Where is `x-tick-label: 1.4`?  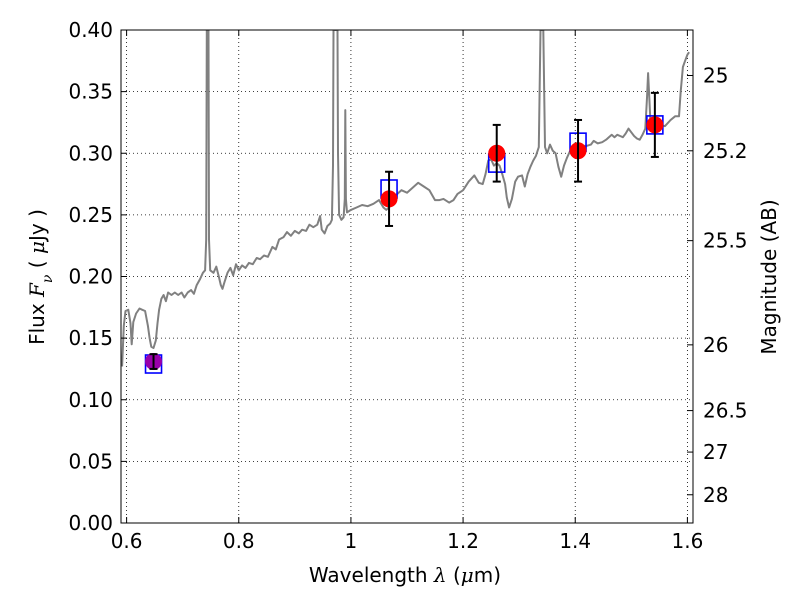
x-tick-label: 1.4 is located at coordinates (575, 541).